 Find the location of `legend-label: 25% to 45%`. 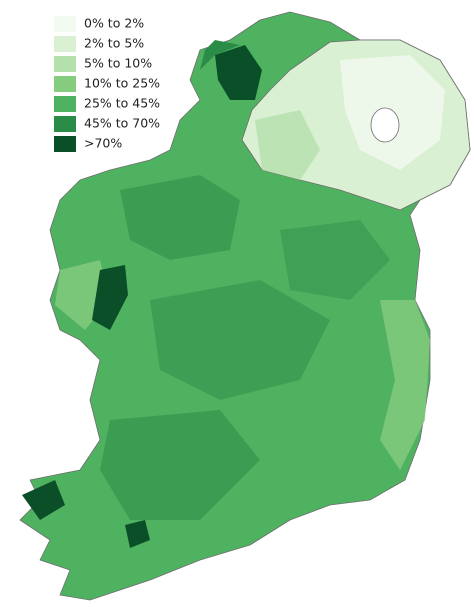

legend-label: 25% to 45% is located at coordinates (122, 103).